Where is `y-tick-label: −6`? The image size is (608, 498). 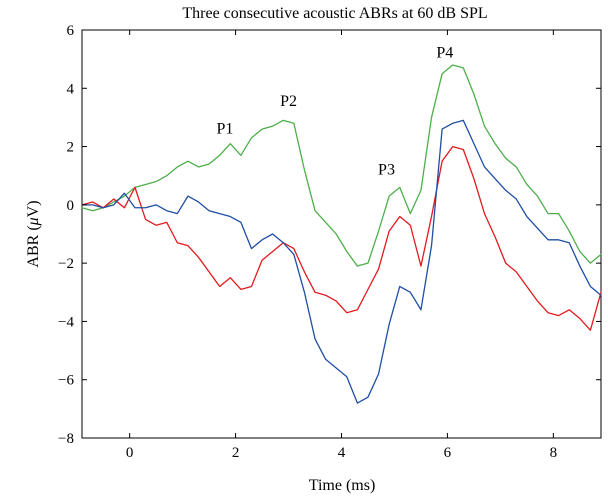 y-tick-label: −6 is located at coordinates (66, 381).